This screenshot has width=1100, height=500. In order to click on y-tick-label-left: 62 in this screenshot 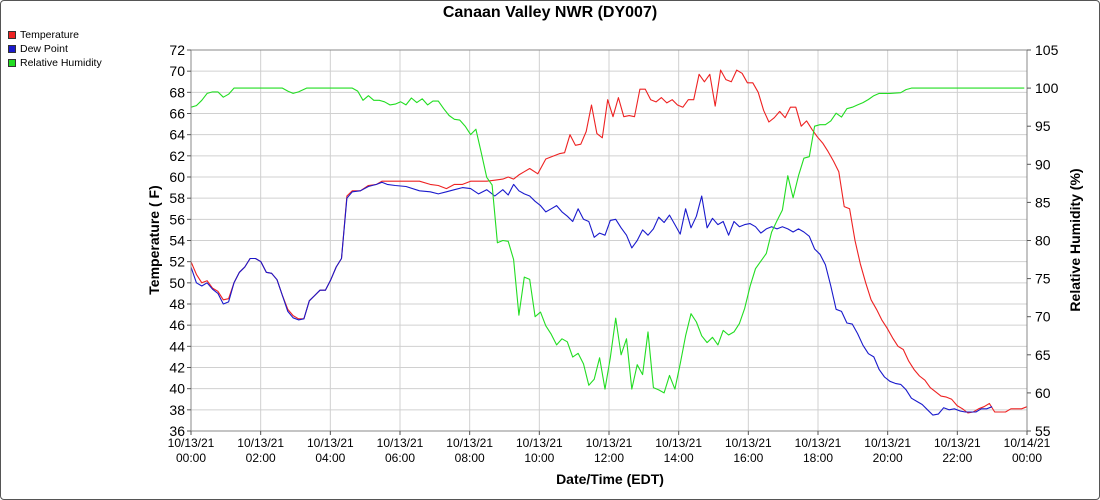, I will do `click(177, 156)`.